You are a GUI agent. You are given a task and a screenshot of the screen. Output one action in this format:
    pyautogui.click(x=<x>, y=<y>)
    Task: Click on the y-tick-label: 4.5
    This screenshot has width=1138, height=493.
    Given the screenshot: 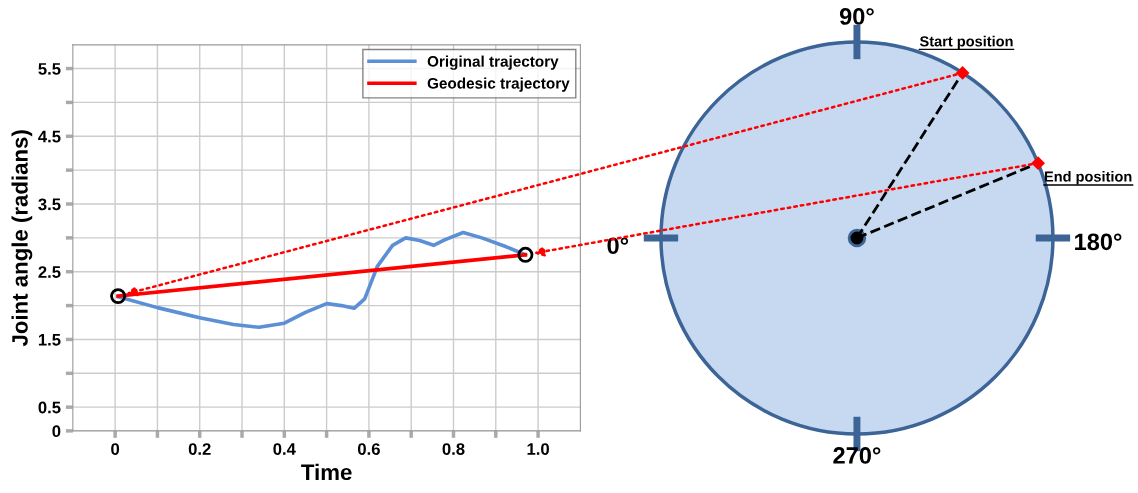 What is the action you would take?
    pyautogui.click(x=49, y=136)
    